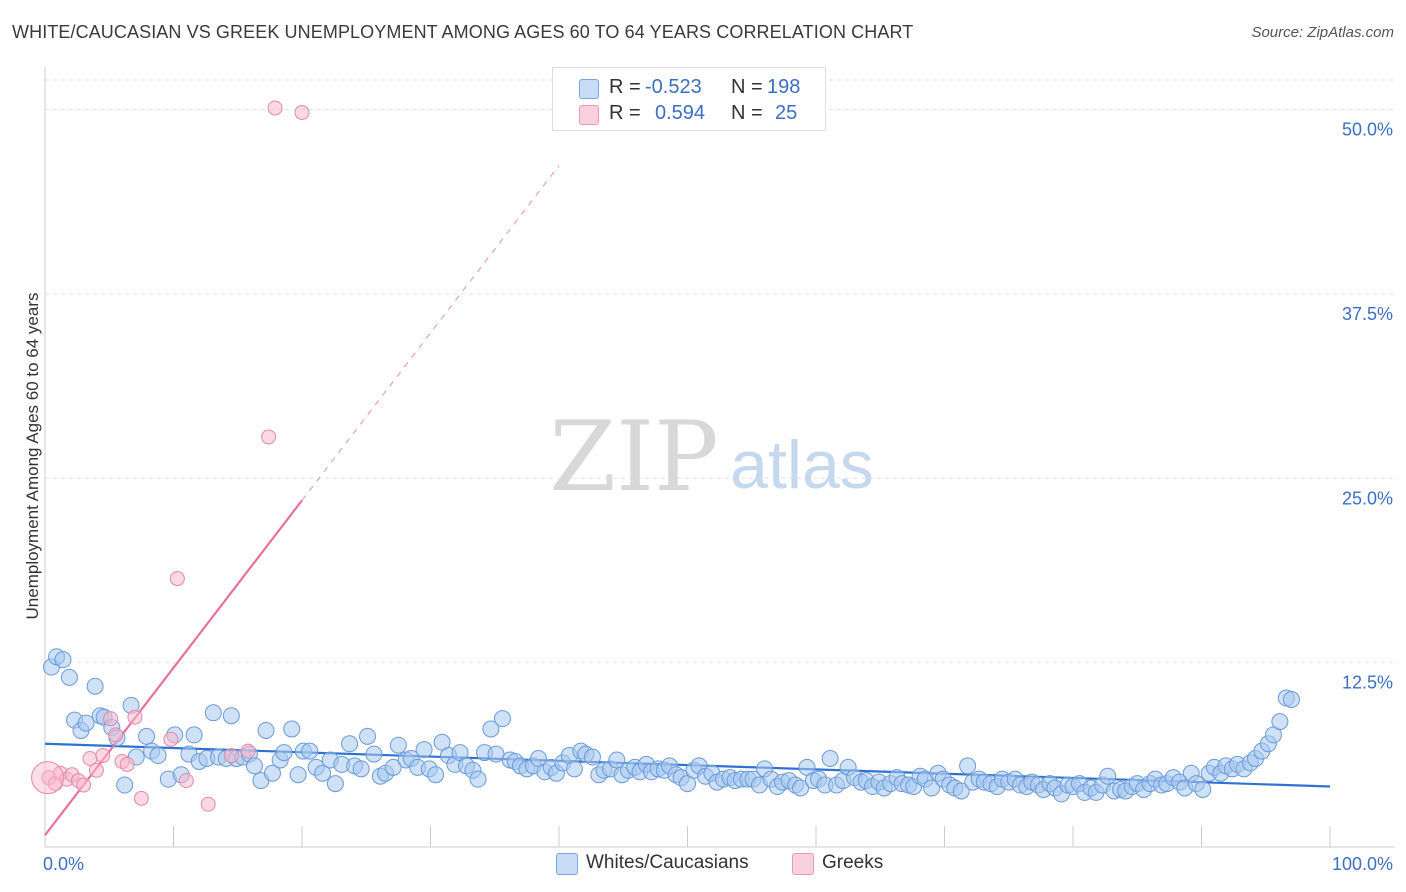  Describe the element at coordinates (1362, 864) in the screenshot. I see `x-tick-label-max: 100.0%` at that location.